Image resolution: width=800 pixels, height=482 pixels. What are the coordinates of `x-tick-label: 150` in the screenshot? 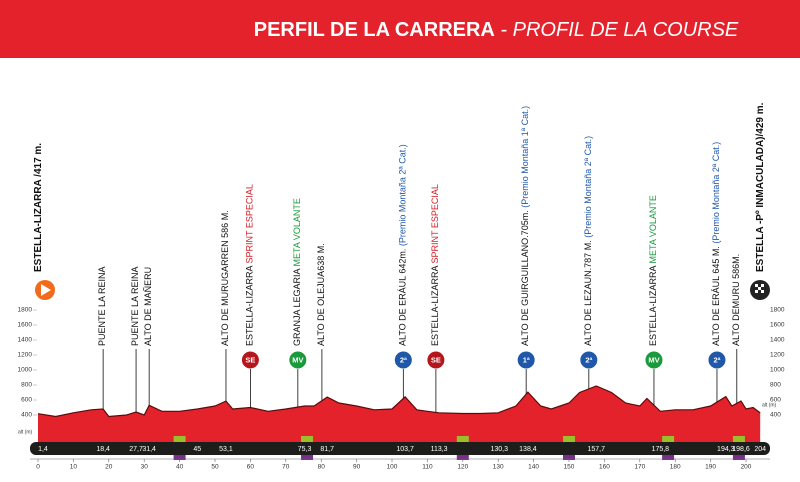 It's located at (569, 467).